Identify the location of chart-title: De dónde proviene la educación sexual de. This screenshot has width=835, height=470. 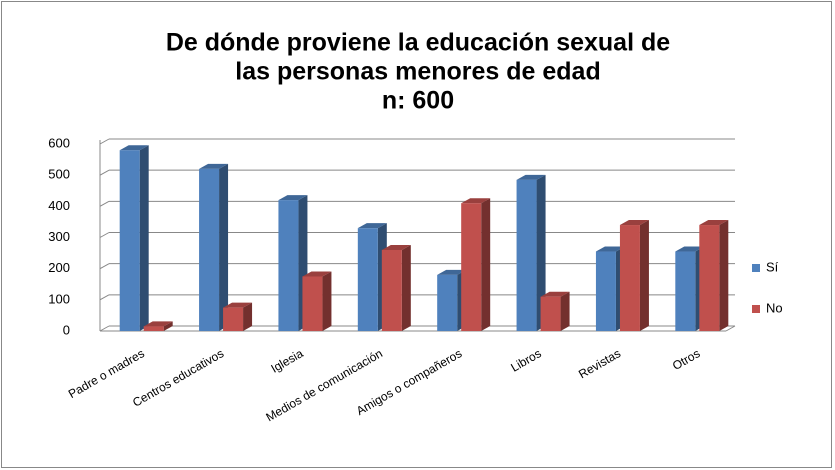
(418, 43).